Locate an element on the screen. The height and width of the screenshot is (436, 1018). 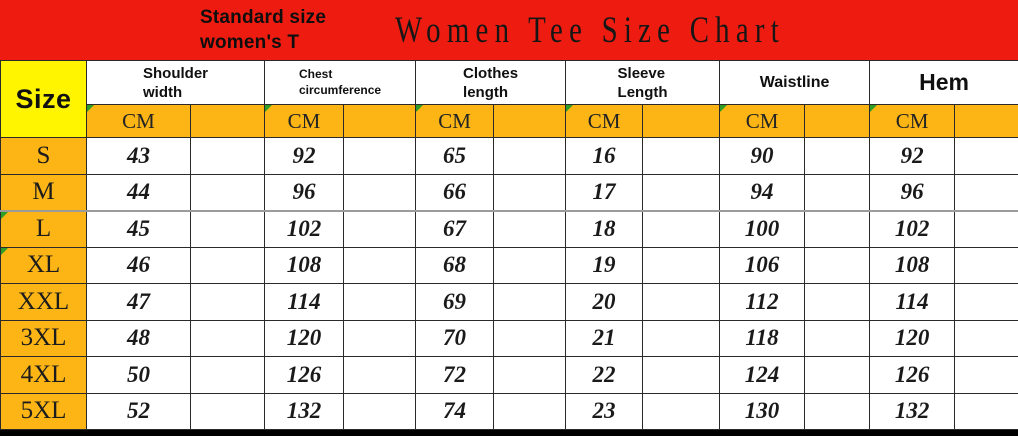
column-header-chest-circumference: Chest circumference is located at coordinates (340, 82).